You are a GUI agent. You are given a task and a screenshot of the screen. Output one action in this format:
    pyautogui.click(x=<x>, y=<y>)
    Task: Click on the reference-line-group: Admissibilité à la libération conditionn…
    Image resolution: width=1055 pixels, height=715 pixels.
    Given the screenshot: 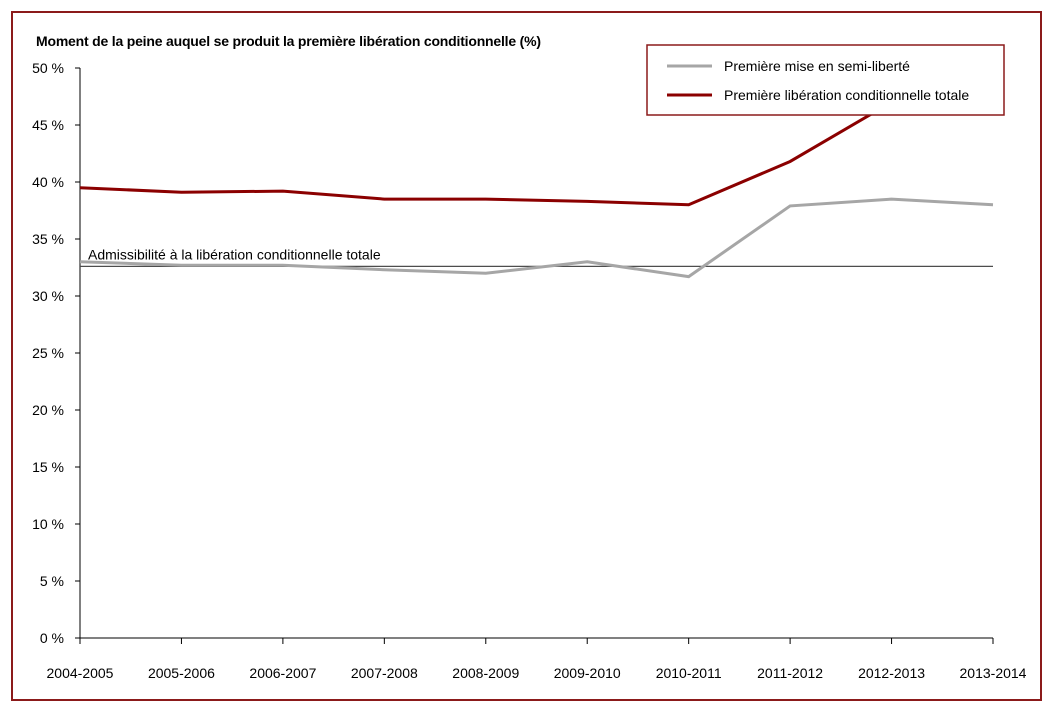 What is the action you would take?
    pyautogui.click(x=536, y=257)
    